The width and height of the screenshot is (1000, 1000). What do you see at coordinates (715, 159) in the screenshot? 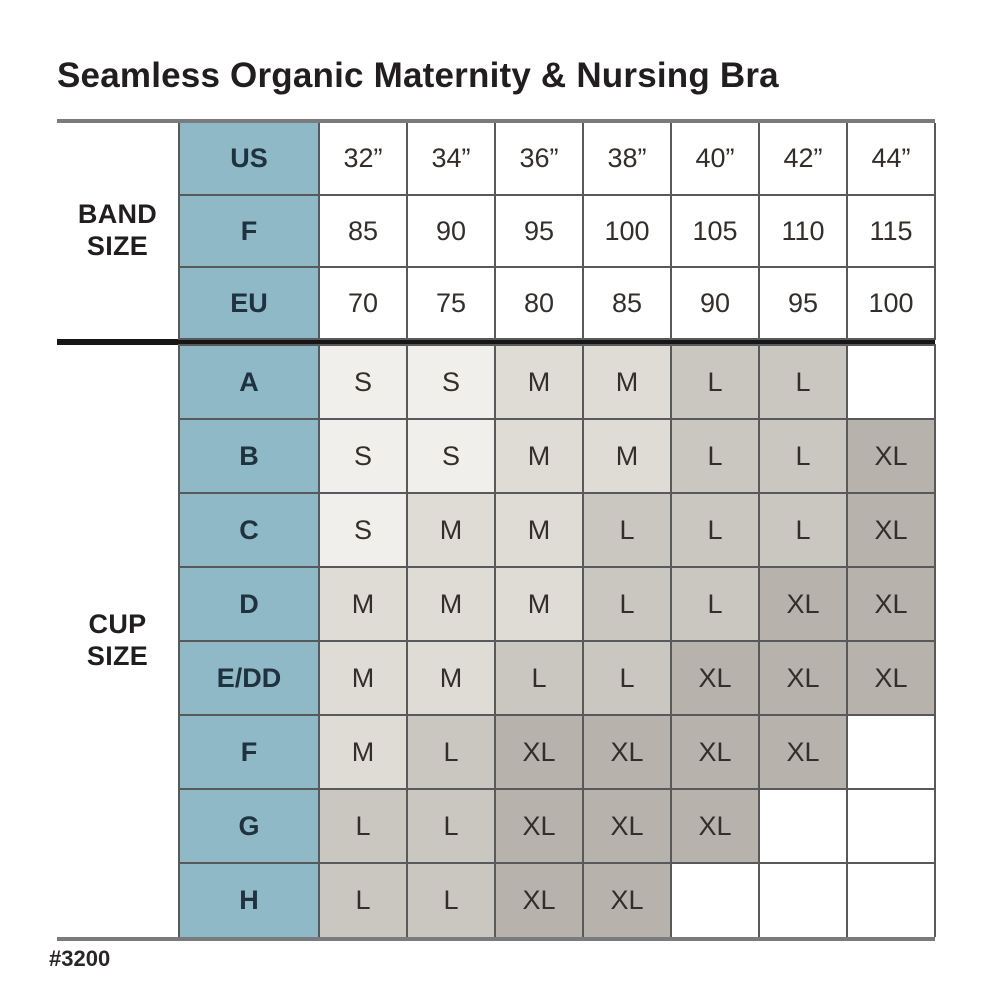
I see `band-size-cell: 40”` at bounding box center [715, 159].